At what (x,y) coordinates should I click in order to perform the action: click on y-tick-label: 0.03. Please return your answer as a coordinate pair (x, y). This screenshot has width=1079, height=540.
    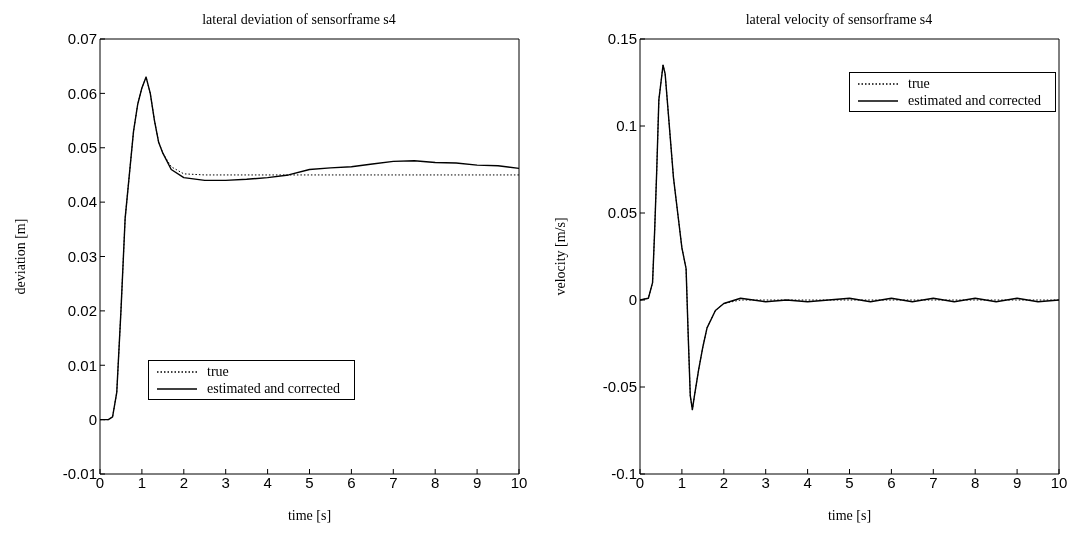
    Looking at the image, I should click on (82, 256).